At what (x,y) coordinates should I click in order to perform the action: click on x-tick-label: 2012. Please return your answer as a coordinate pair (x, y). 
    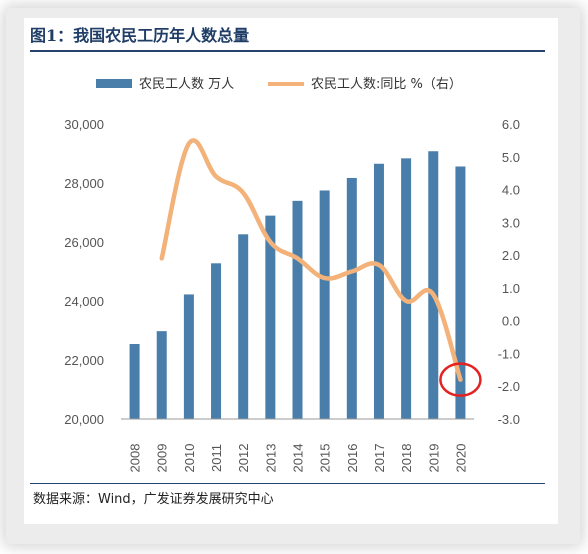
    Looking at the image, I should click on (243, 458).